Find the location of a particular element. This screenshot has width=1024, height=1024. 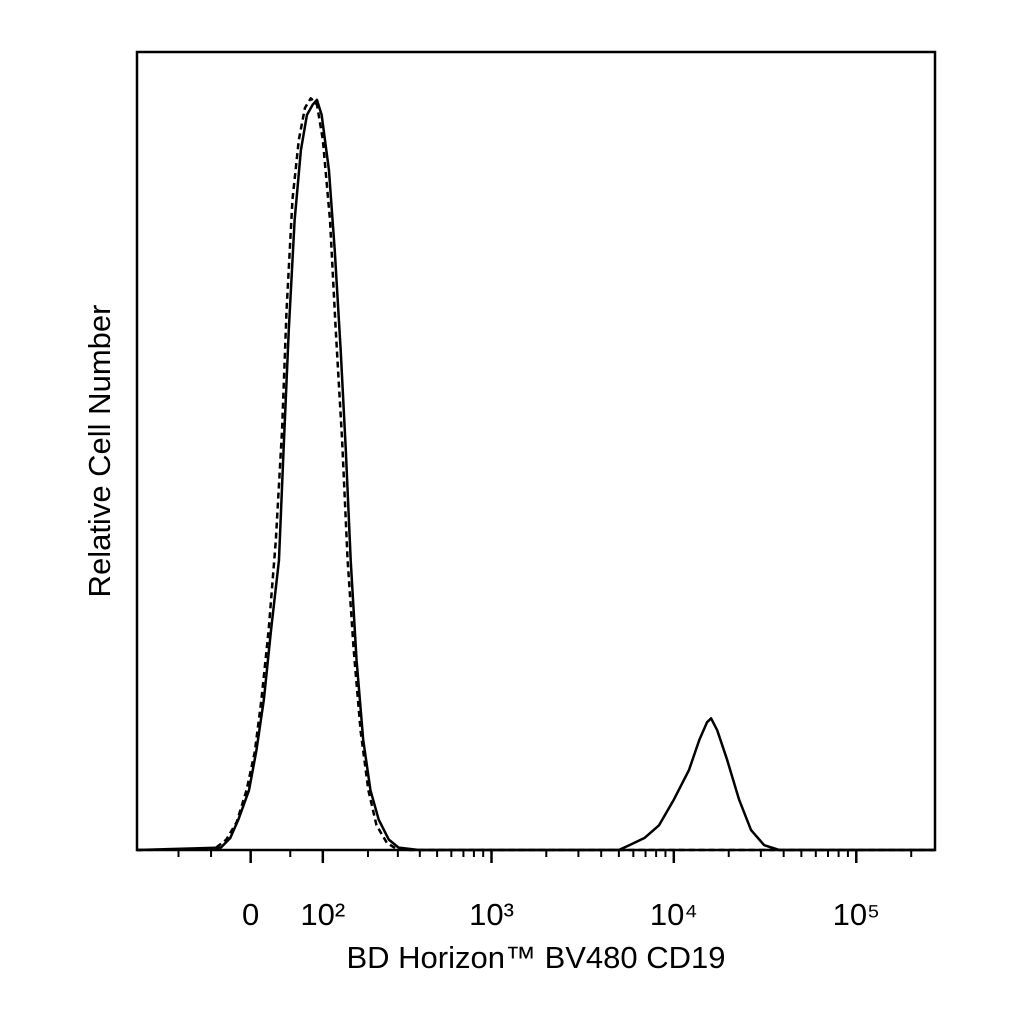

x-tick-label: 10⁵ is located at coordinates (856, 914).